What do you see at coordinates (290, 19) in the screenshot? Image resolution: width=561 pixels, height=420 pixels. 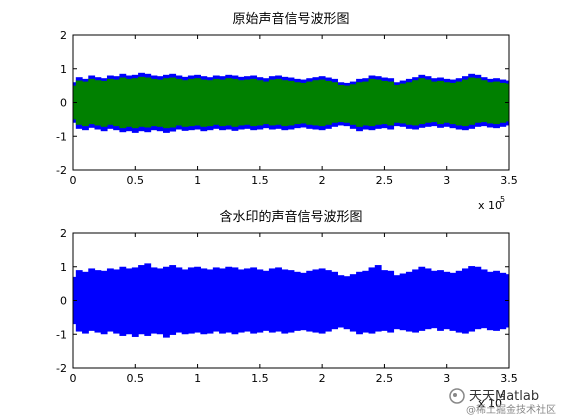 I see `chart-title: 原始声音信号波形图` at bounding box center [290, 19].